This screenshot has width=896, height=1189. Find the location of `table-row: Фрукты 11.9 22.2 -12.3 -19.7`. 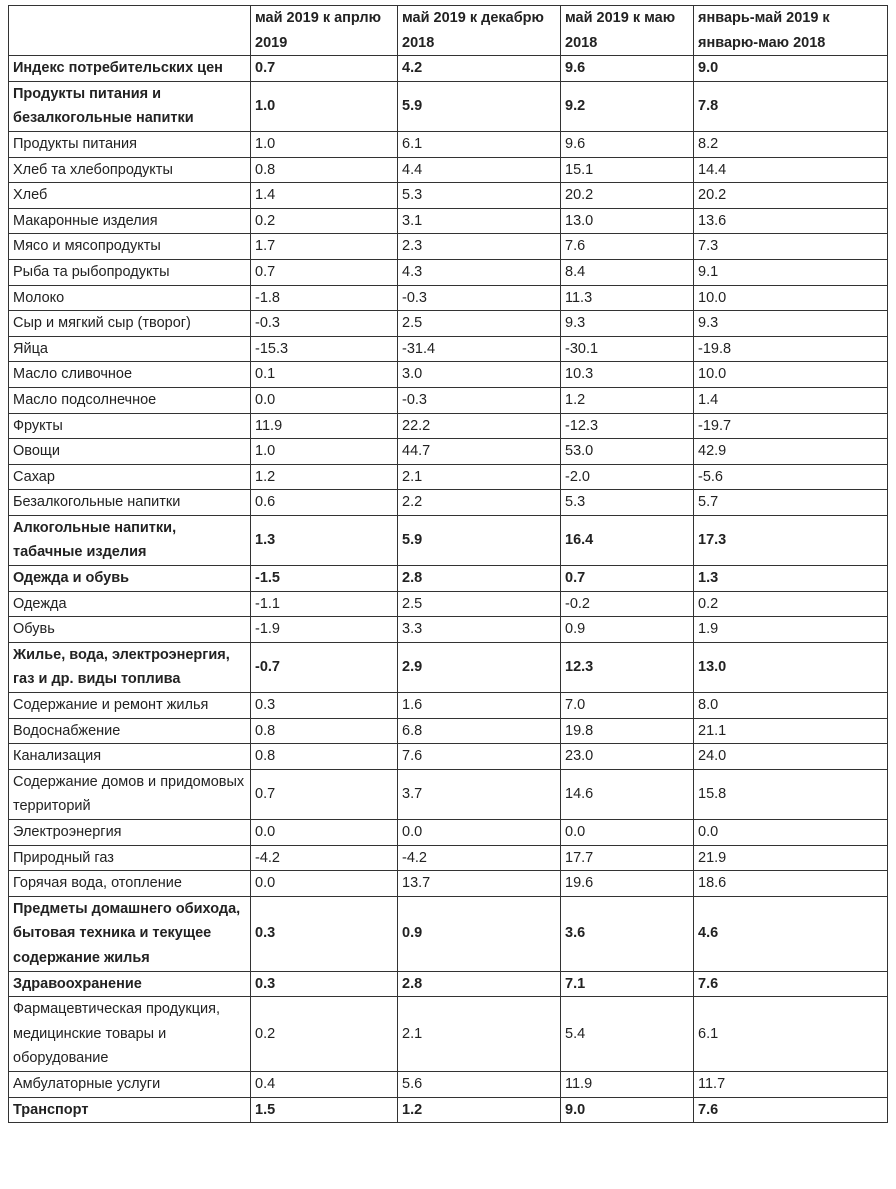

table-row: Фрукты 11.9 22.2 -12.3 -19.7 is located at coordinates (448, 426).